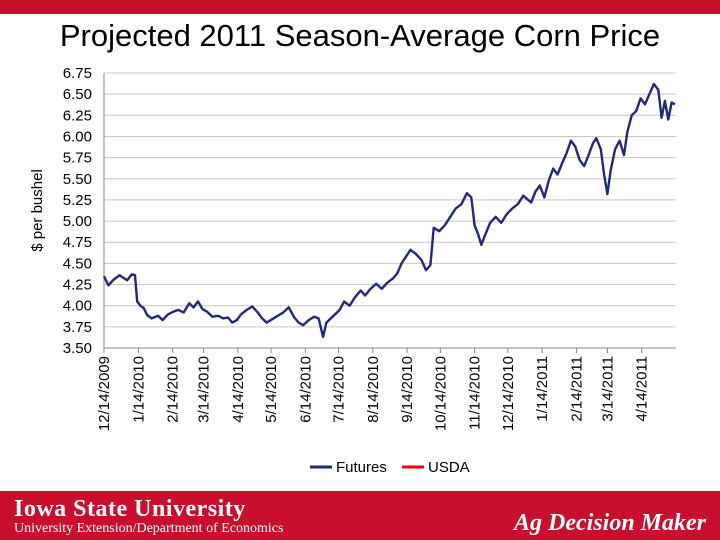 The width and height of the screenshot is (720, 540). What do you see at coordinates (607, 389) in the screenshot?
I see `x-tick-label: 3/14/2011` at bounding box center [607, 389].